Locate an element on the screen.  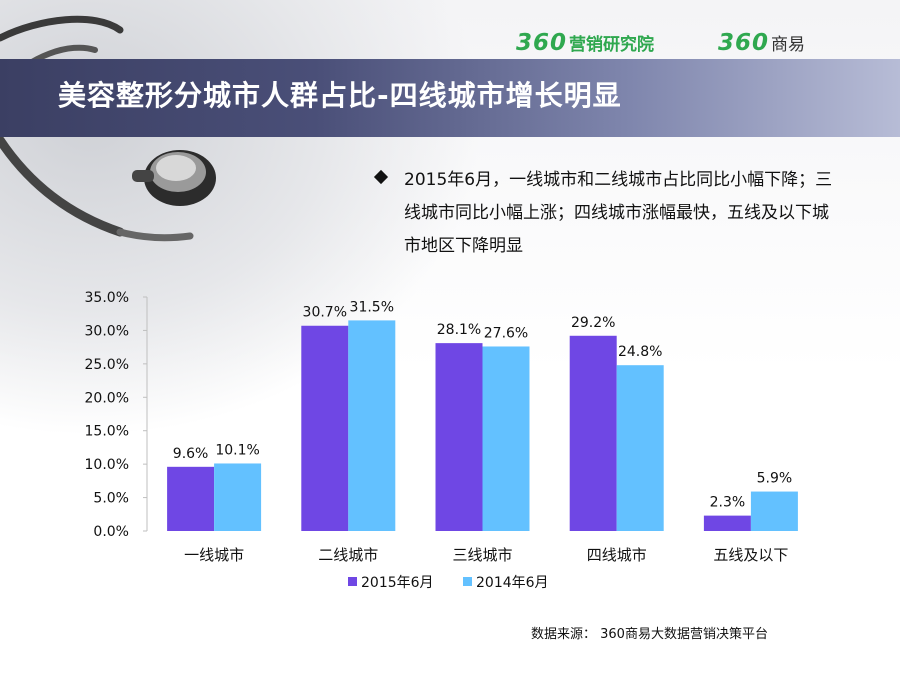
stethoscope-image is located at coordinates (108, 128).